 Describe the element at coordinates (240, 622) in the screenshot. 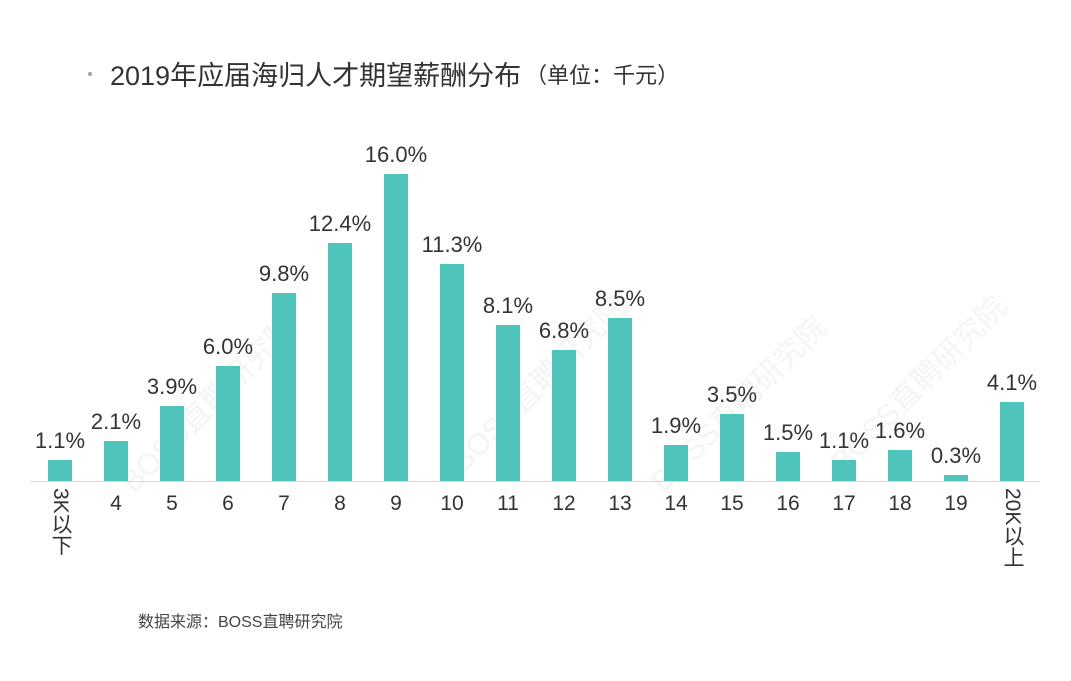

I see `data-source-note: 数据来源：BOSS直聘研究院` at that location.